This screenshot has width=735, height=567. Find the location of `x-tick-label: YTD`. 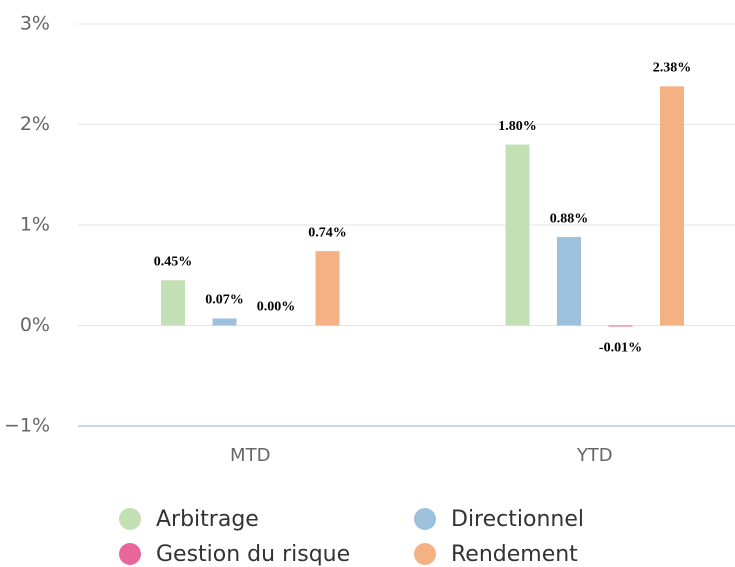

x-tick-label: YTD is located at coordinates (594, 455).